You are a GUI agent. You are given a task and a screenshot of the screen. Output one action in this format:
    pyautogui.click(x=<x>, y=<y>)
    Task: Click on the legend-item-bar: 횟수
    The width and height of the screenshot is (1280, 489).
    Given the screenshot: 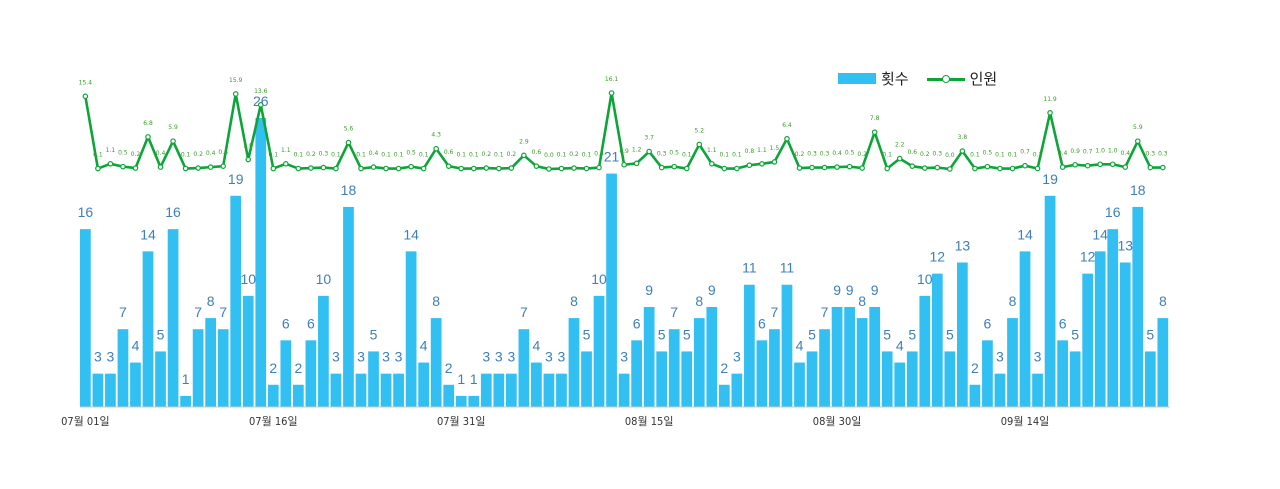 What is the action you would take?
    pyautogui.click(x=873, y=78)
    